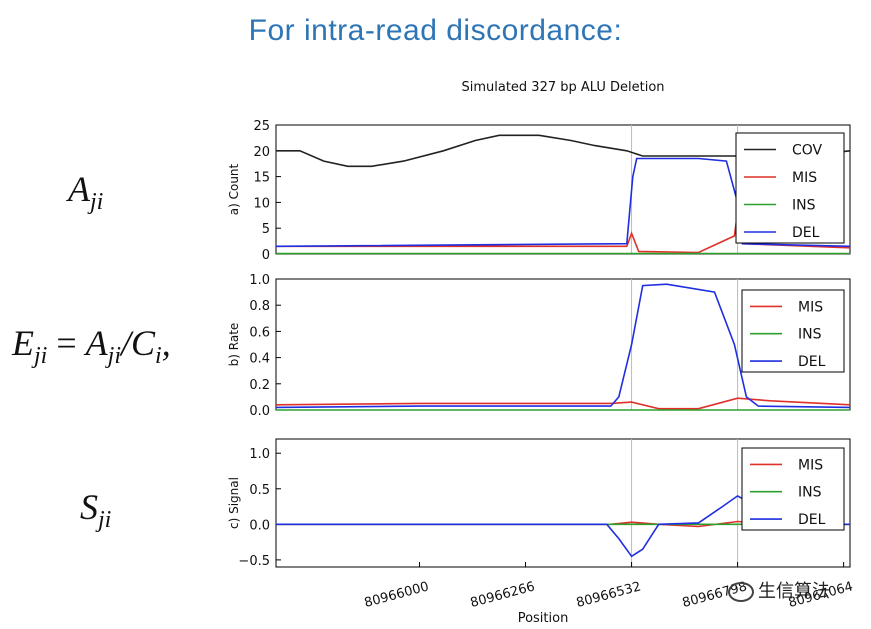  I want to click on y-tick-label: 0.5, so click(259, 490).